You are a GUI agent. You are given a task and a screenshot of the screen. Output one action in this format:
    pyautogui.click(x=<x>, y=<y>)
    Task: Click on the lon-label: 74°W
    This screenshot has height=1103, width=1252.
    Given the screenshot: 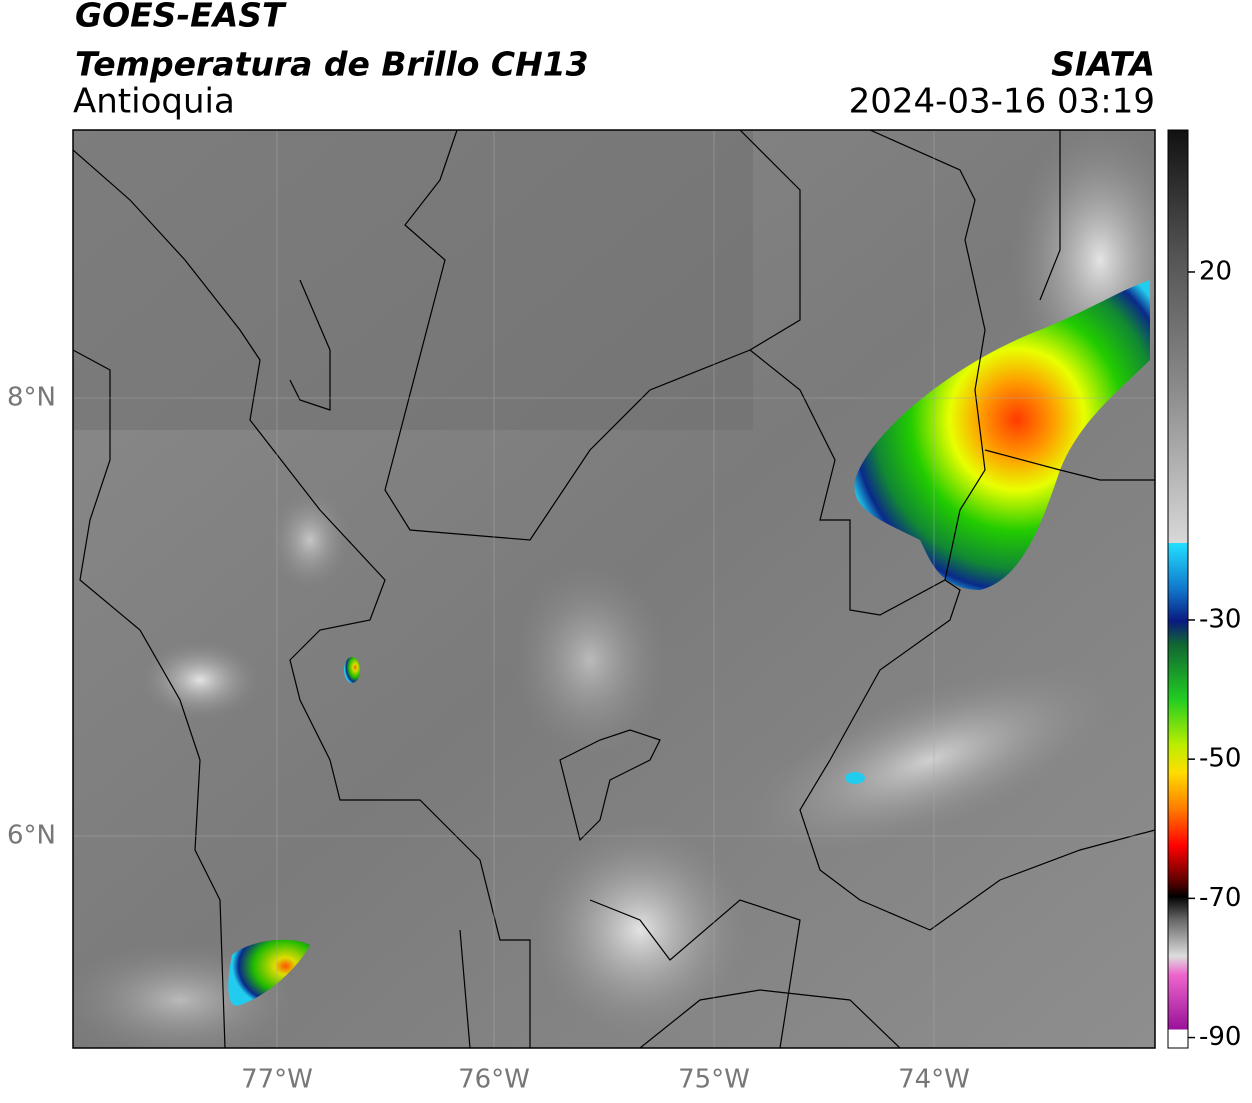 What is the action you would take?
    pyautogui.click(x=934, y=1080)
    